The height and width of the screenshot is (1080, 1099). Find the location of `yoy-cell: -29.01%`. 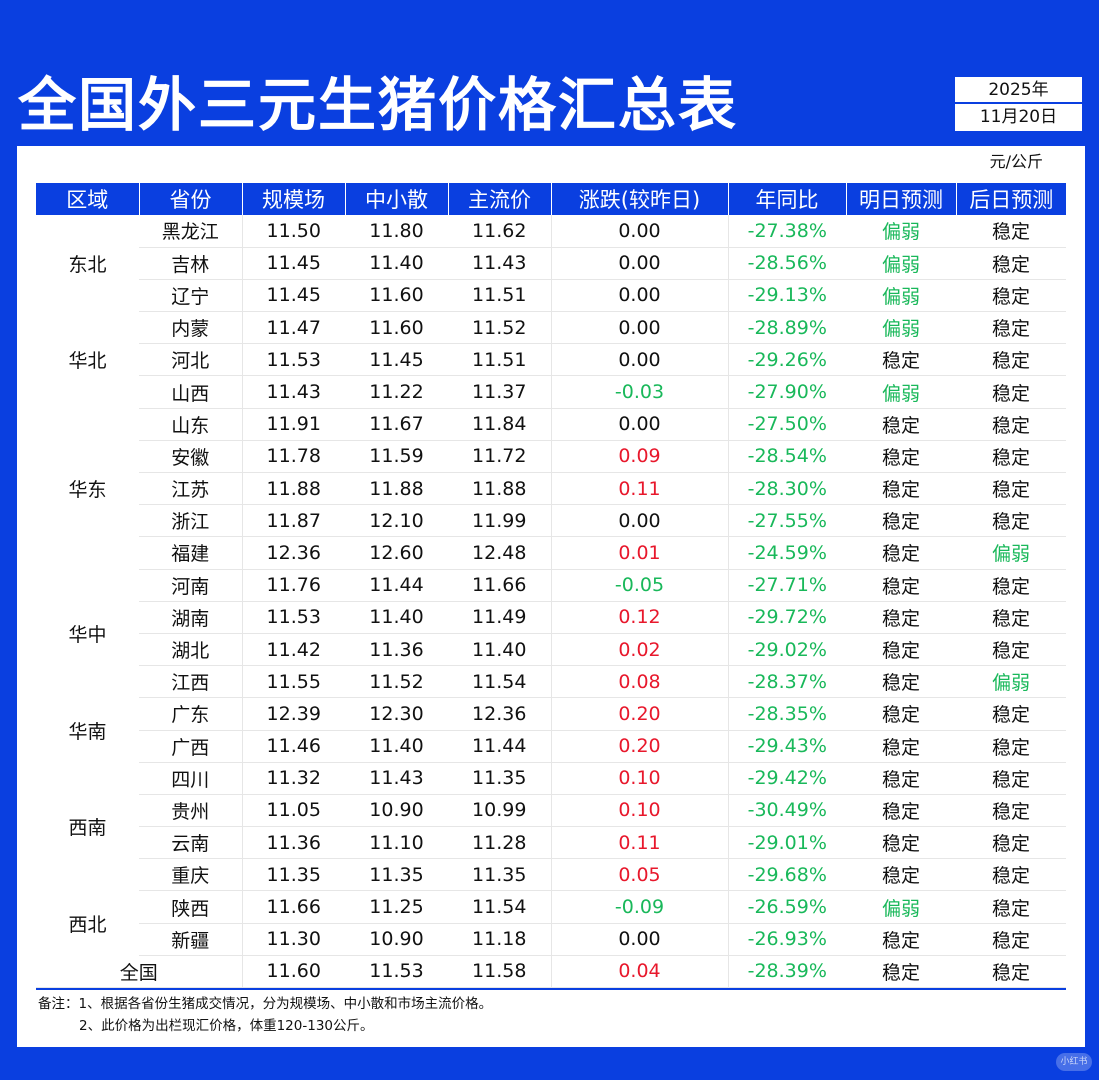

yoy-cell: -29.01% is located at coordinates (786, 843).